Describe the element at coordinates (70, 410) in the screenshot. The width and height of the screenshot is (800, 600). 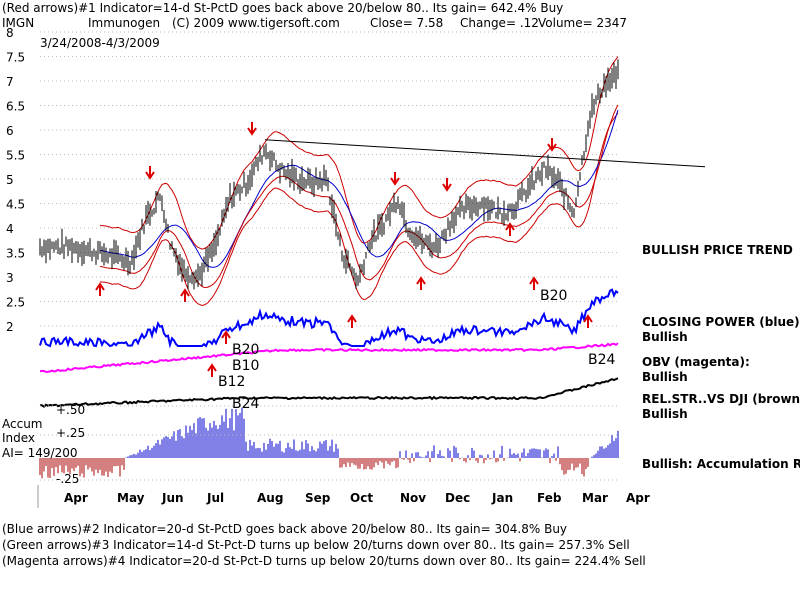
I see `accum-tick-50: +.50` at that location.